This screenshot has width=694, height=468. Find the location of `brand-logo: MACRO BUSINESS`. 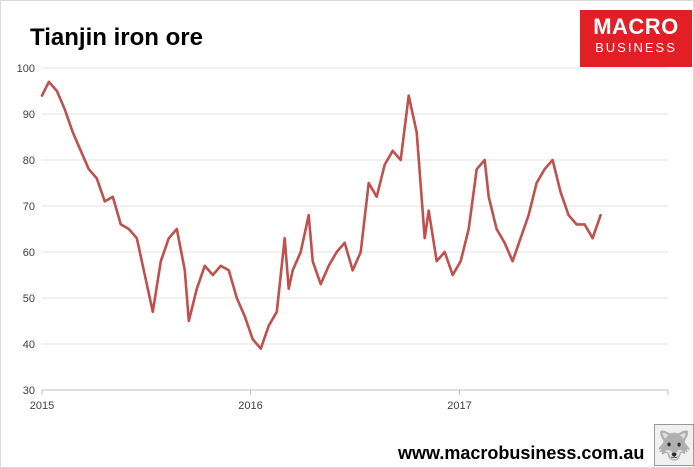

brand-logo: MACRO BUSINESS is located at coordinates (636, 38).